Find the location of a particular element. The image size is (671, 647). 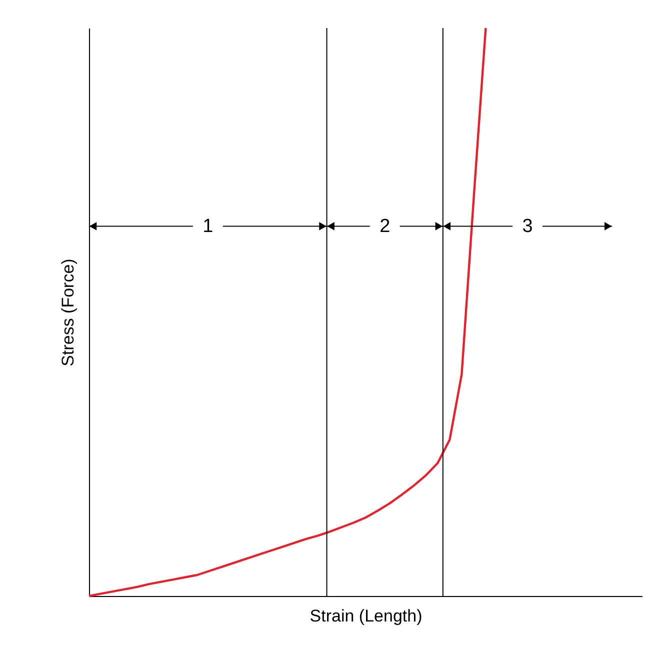

x-axis-title: Strain (Length) is located at coordinates (366, 616).